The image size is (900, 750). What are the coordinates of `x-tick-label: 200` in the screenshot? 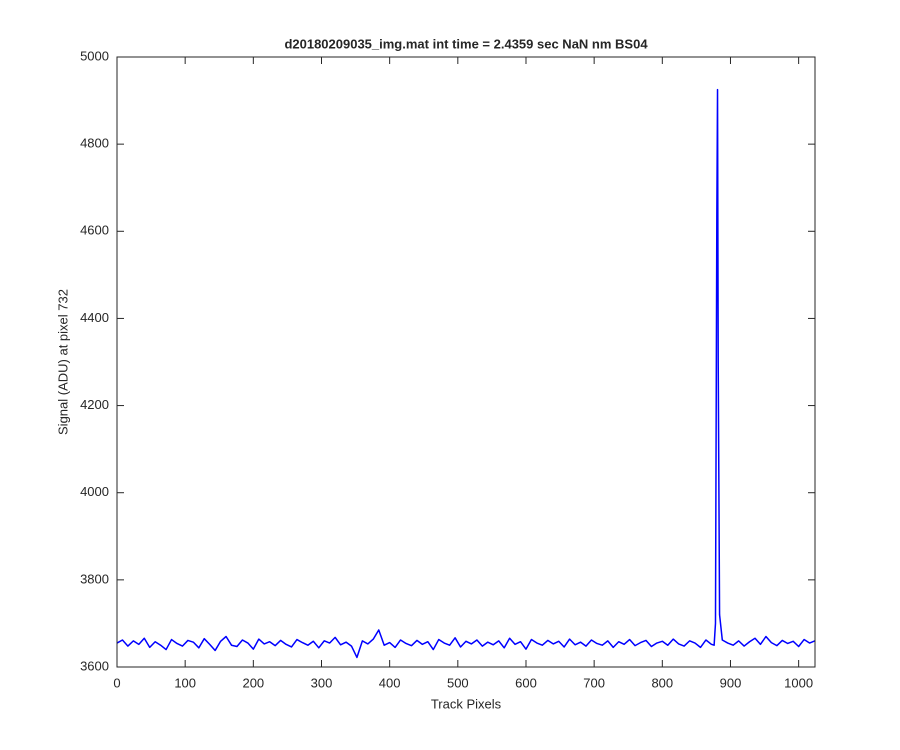 It's located at (253, 682).